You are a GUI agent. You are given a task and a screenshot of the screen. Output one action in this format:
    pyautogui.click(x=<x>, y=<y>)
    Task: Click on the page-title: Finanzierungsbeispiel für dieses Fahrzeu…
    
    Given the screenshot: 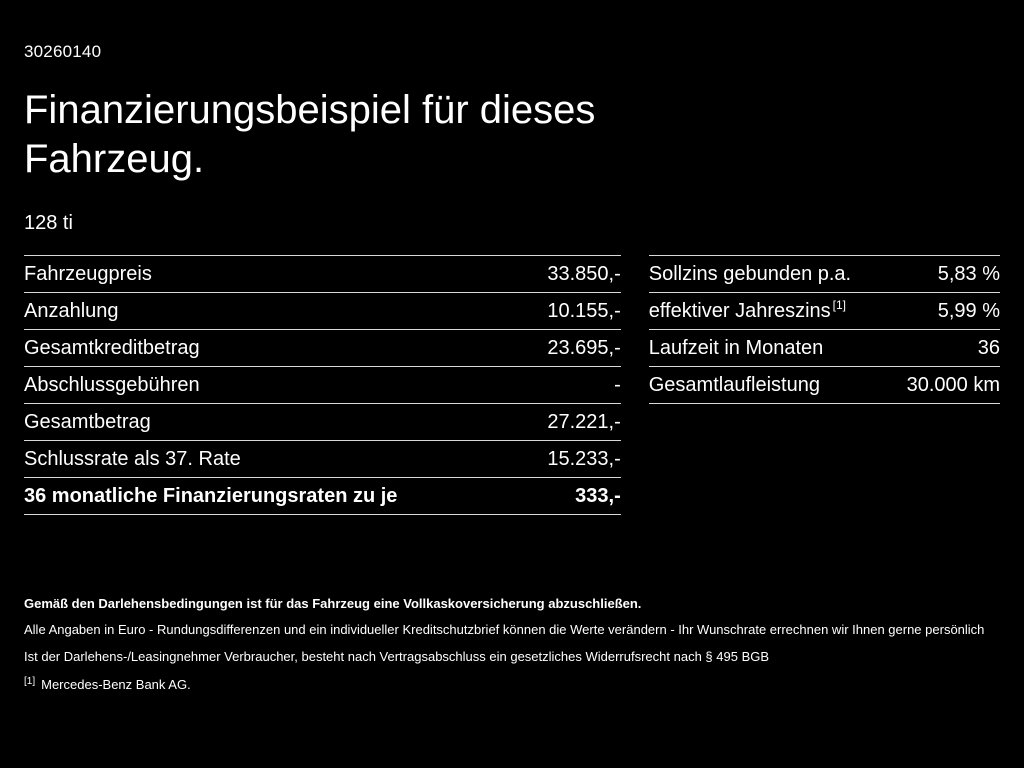 What is the action you would take?
    pyautogui.click(x=310, y=134)
    